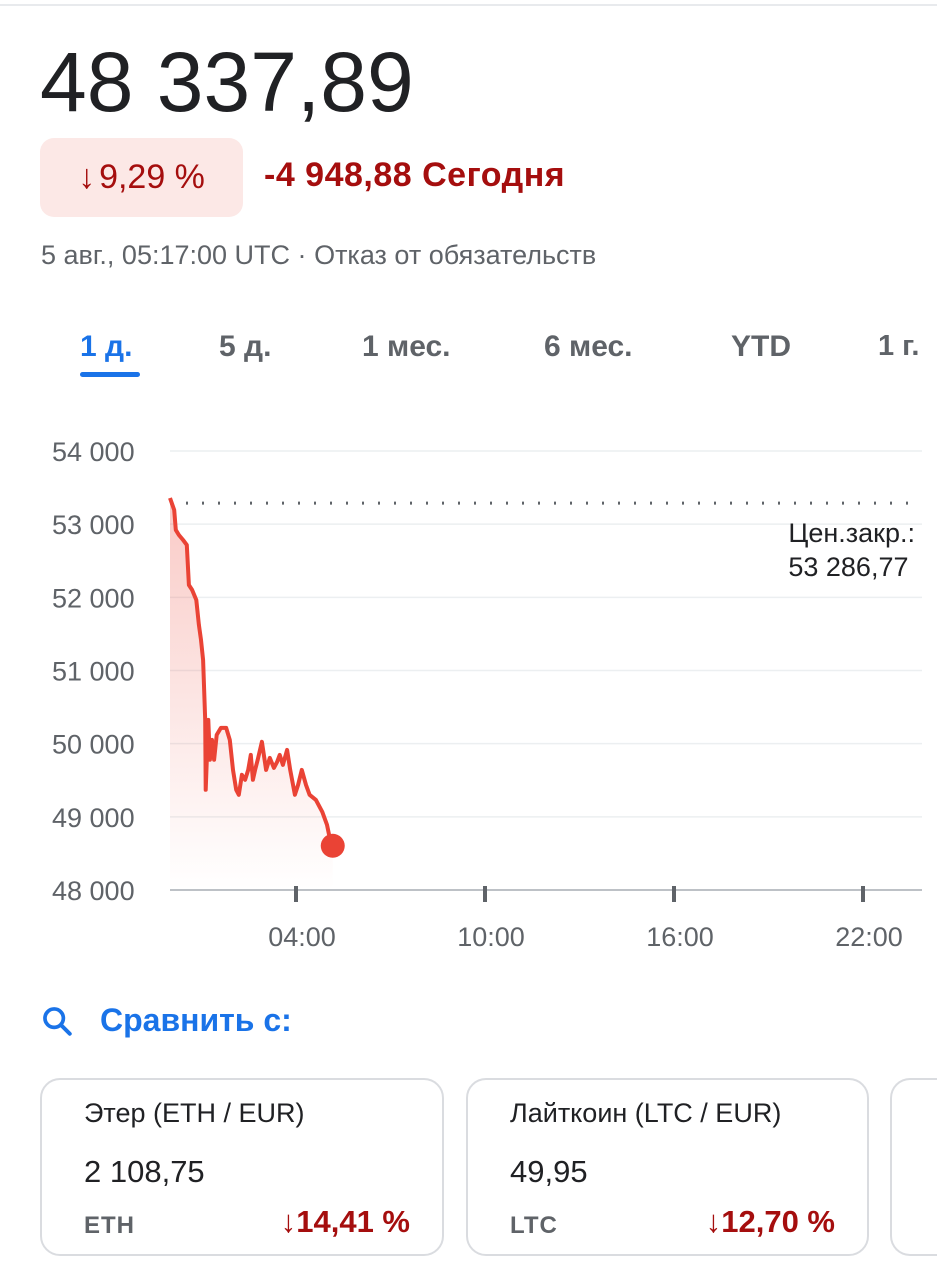 This screenshot has width=937, height=1280. I want to click on compare-card-eth: Этер (ETH / EUR) 2 108,75 ETH ↓14,41 %, so click(242, 1167).